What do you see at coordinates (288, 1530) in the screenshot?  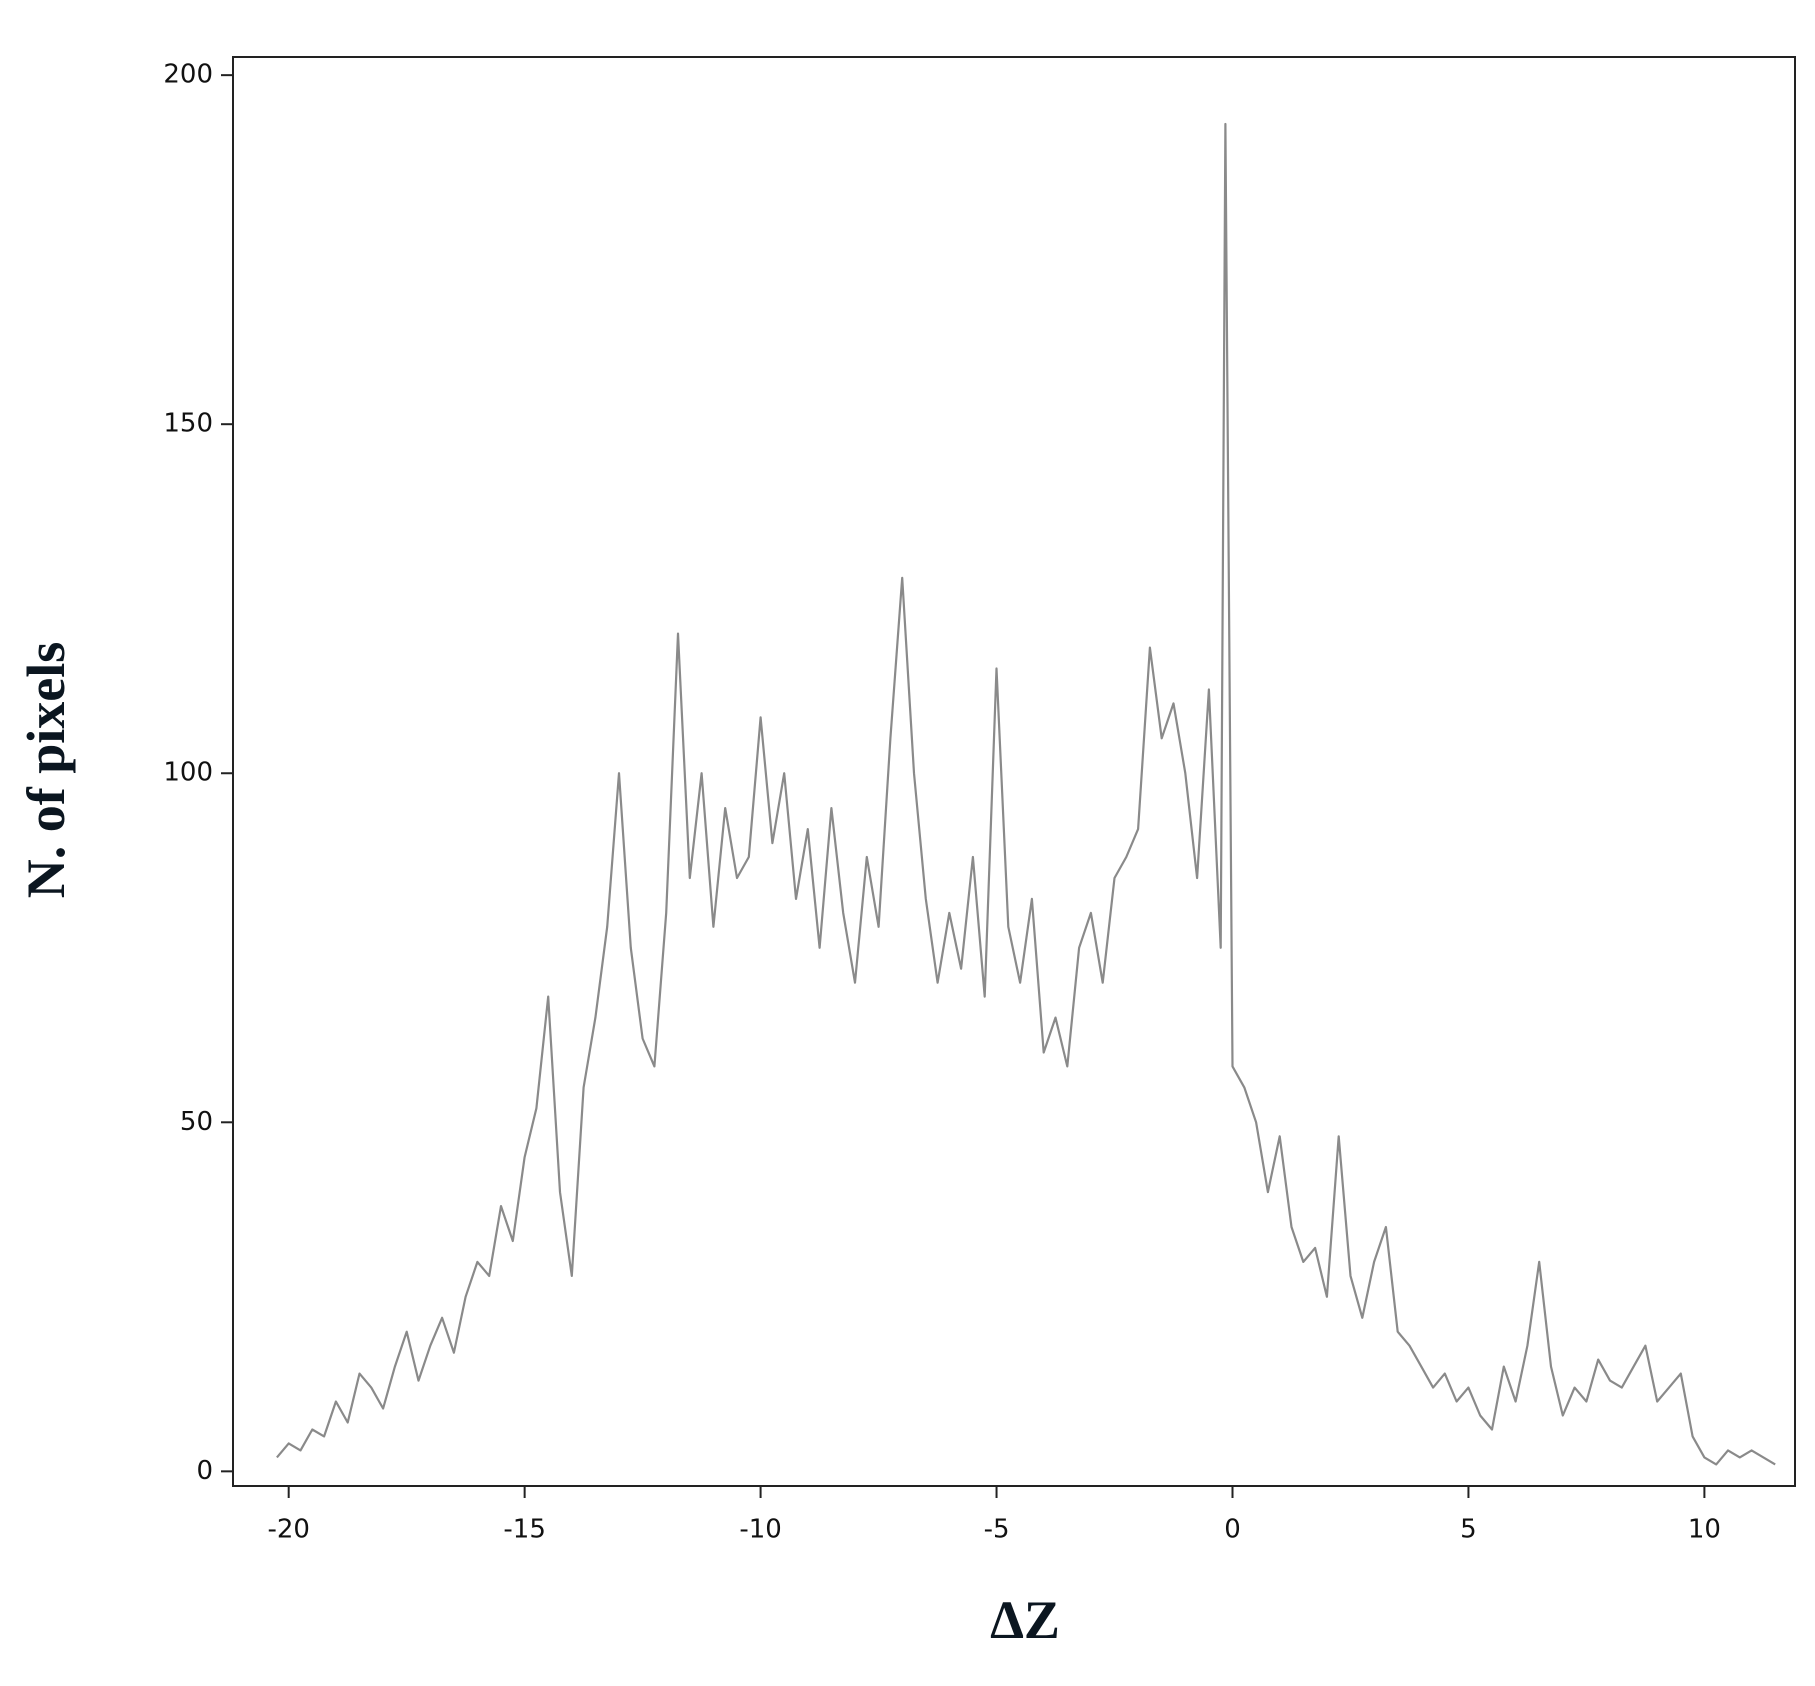 I see `x-tick-label: -20` at bounding box center [288, 1530].